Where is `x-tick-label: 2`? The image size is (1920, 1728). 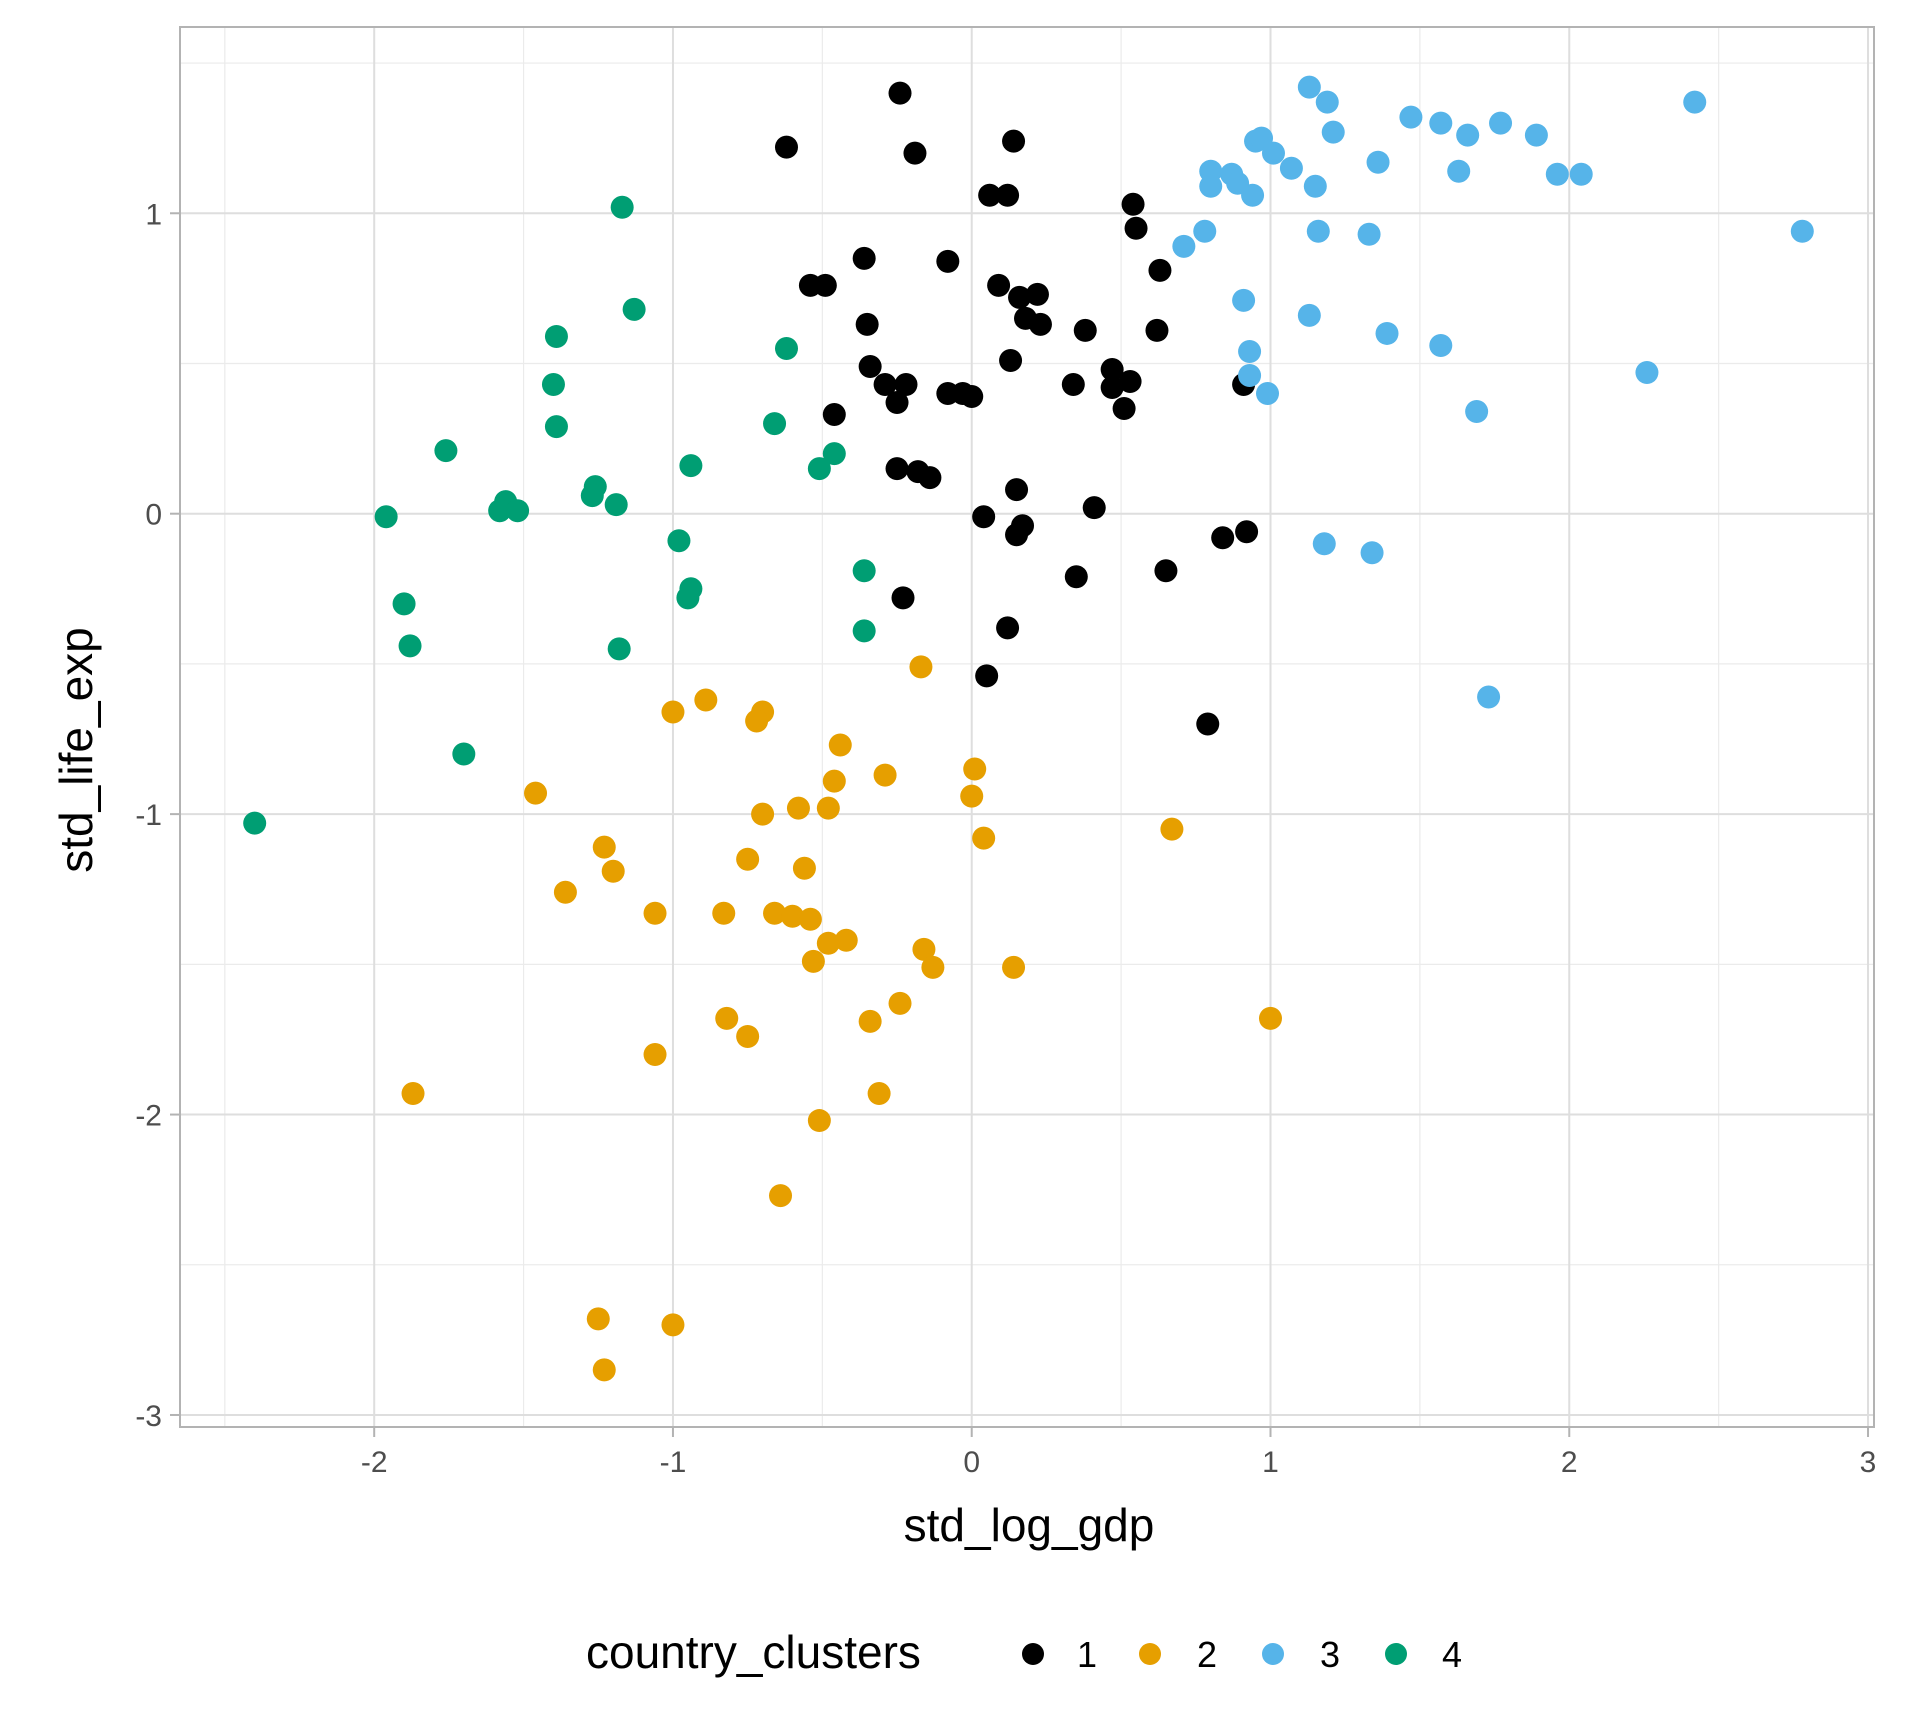
x-tick-label: 2 is located at coordinates (1569, 1462).